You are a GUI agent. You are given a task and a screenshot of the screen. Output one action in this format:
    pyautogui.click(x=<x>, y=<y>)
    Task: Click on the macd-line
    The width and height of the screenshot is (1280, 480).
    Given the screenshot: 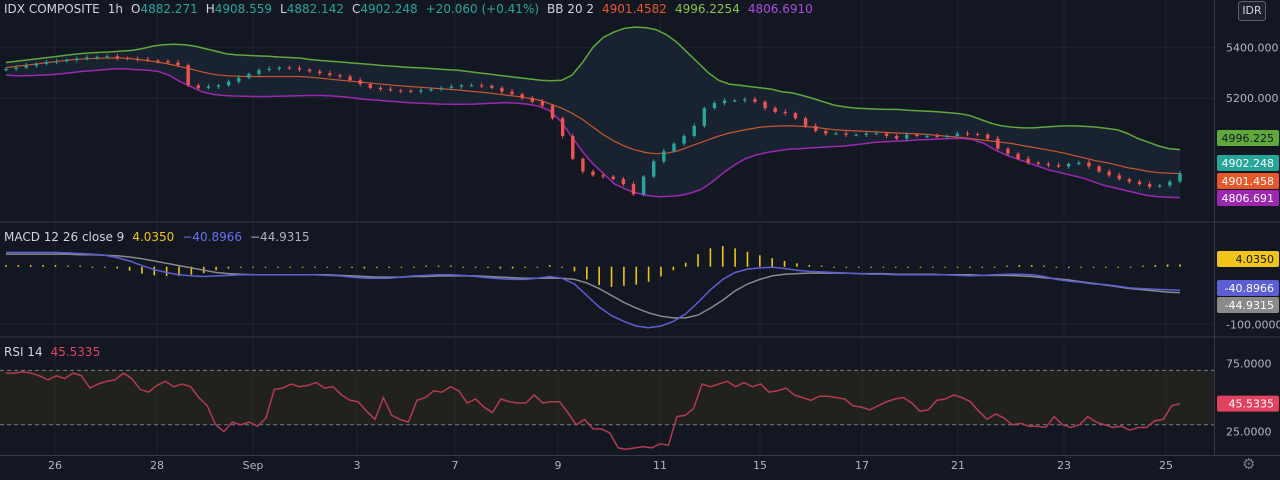 What is the action you would take?
    pyautogui.click(x=593, y=290)
    